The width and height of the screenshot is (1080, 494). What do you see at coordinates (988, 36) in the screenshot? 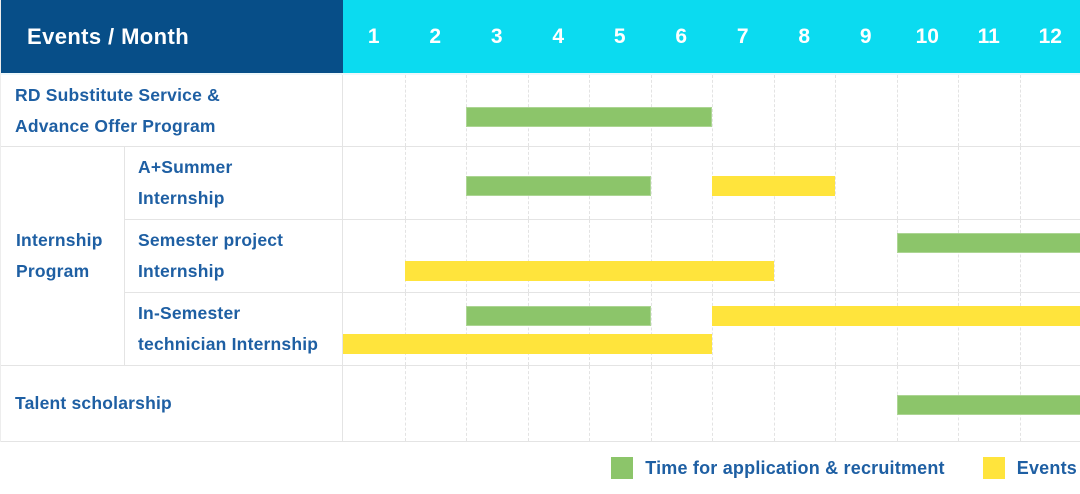
I see `month-tick-11: 11` at bounding box center [988, 36].